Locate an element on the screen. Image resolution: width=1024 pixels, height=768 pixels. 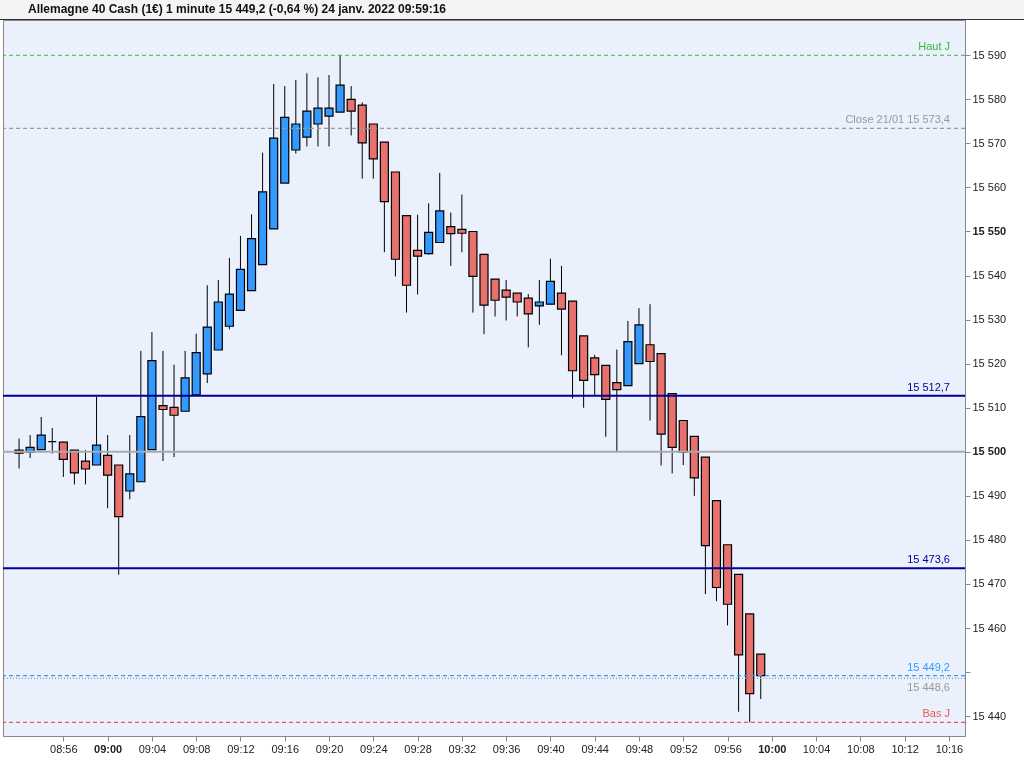
ref-line-label: 15 448,6 is located at coordinates (928, 687).